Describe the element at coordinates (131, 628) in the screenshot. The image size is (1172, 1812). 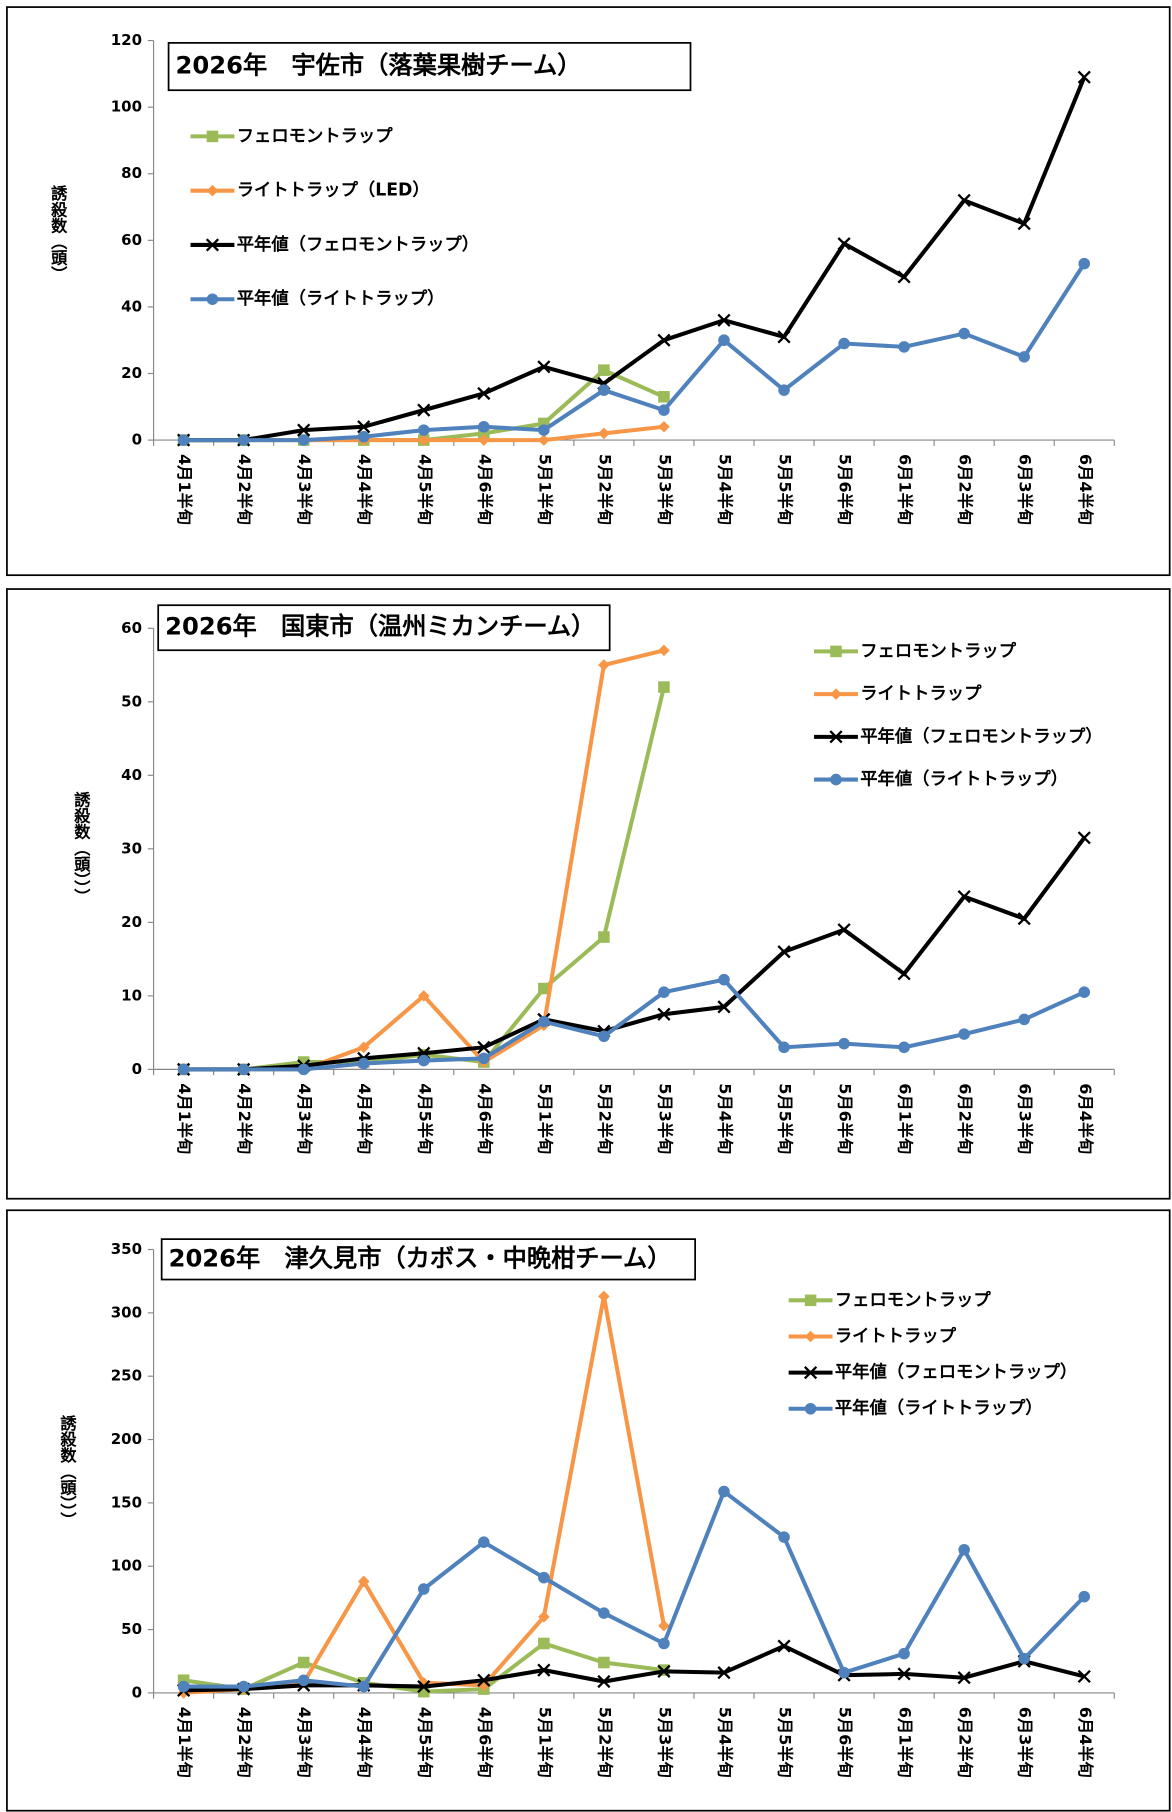
I see `y-tick-label: 60` at that location.